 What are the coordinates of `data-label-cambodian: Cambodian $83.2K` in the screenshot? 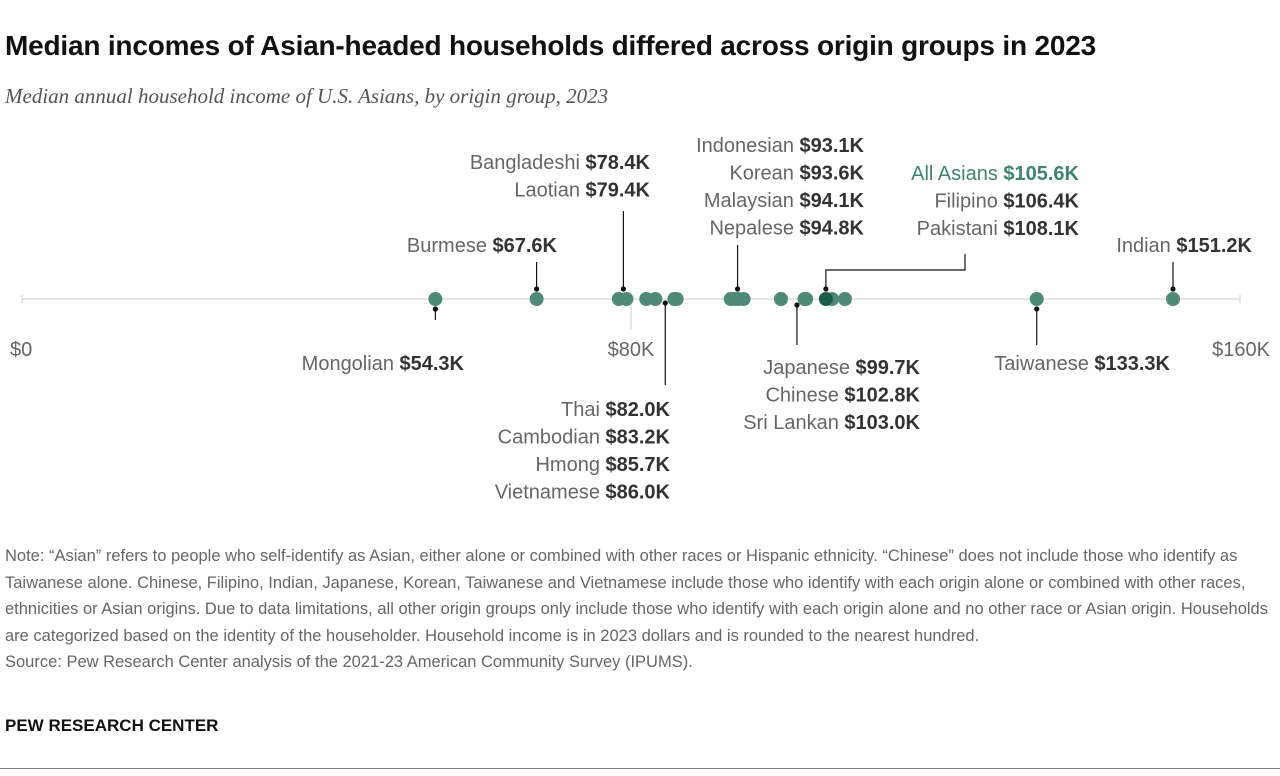 It's located at (584, 438).